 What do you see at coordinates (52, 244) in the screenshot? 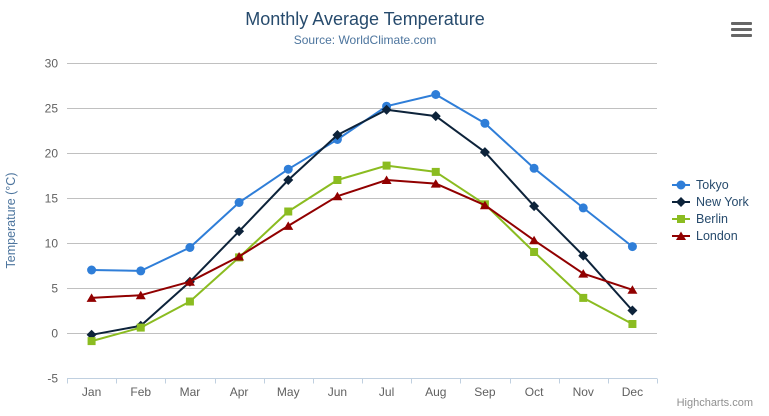
I see `y-axis-tick-label: 10` at bounding box center [52, 244].